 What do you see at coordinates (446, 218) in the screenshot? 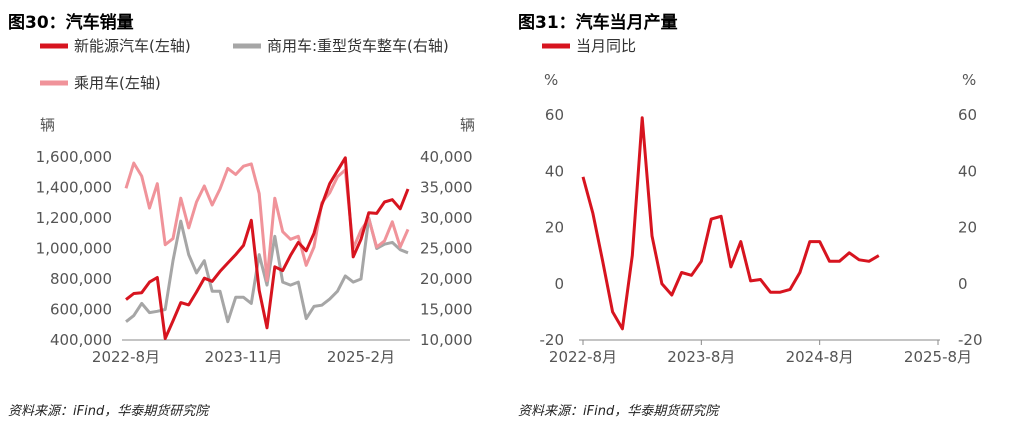
I see `y-right-tick-label: 30,000` at bounding box center [446, 218].